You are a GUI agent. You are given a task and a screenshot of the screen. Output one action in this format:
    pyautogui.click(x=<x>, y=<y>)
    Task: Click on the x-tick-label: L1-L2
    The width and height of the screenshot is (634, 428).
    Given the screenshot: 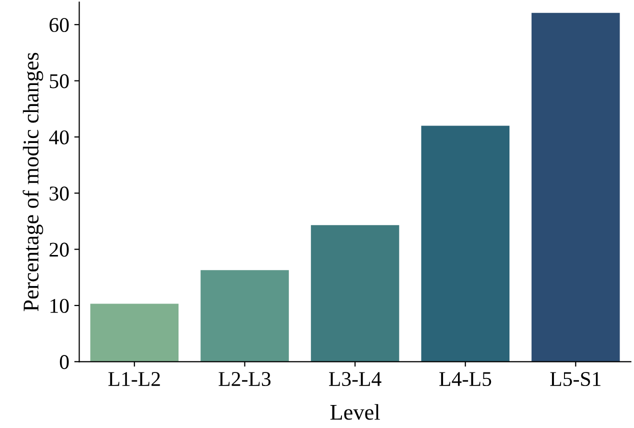 What is the action you would take?
    pyautogui.click(x=134, y=379)
    